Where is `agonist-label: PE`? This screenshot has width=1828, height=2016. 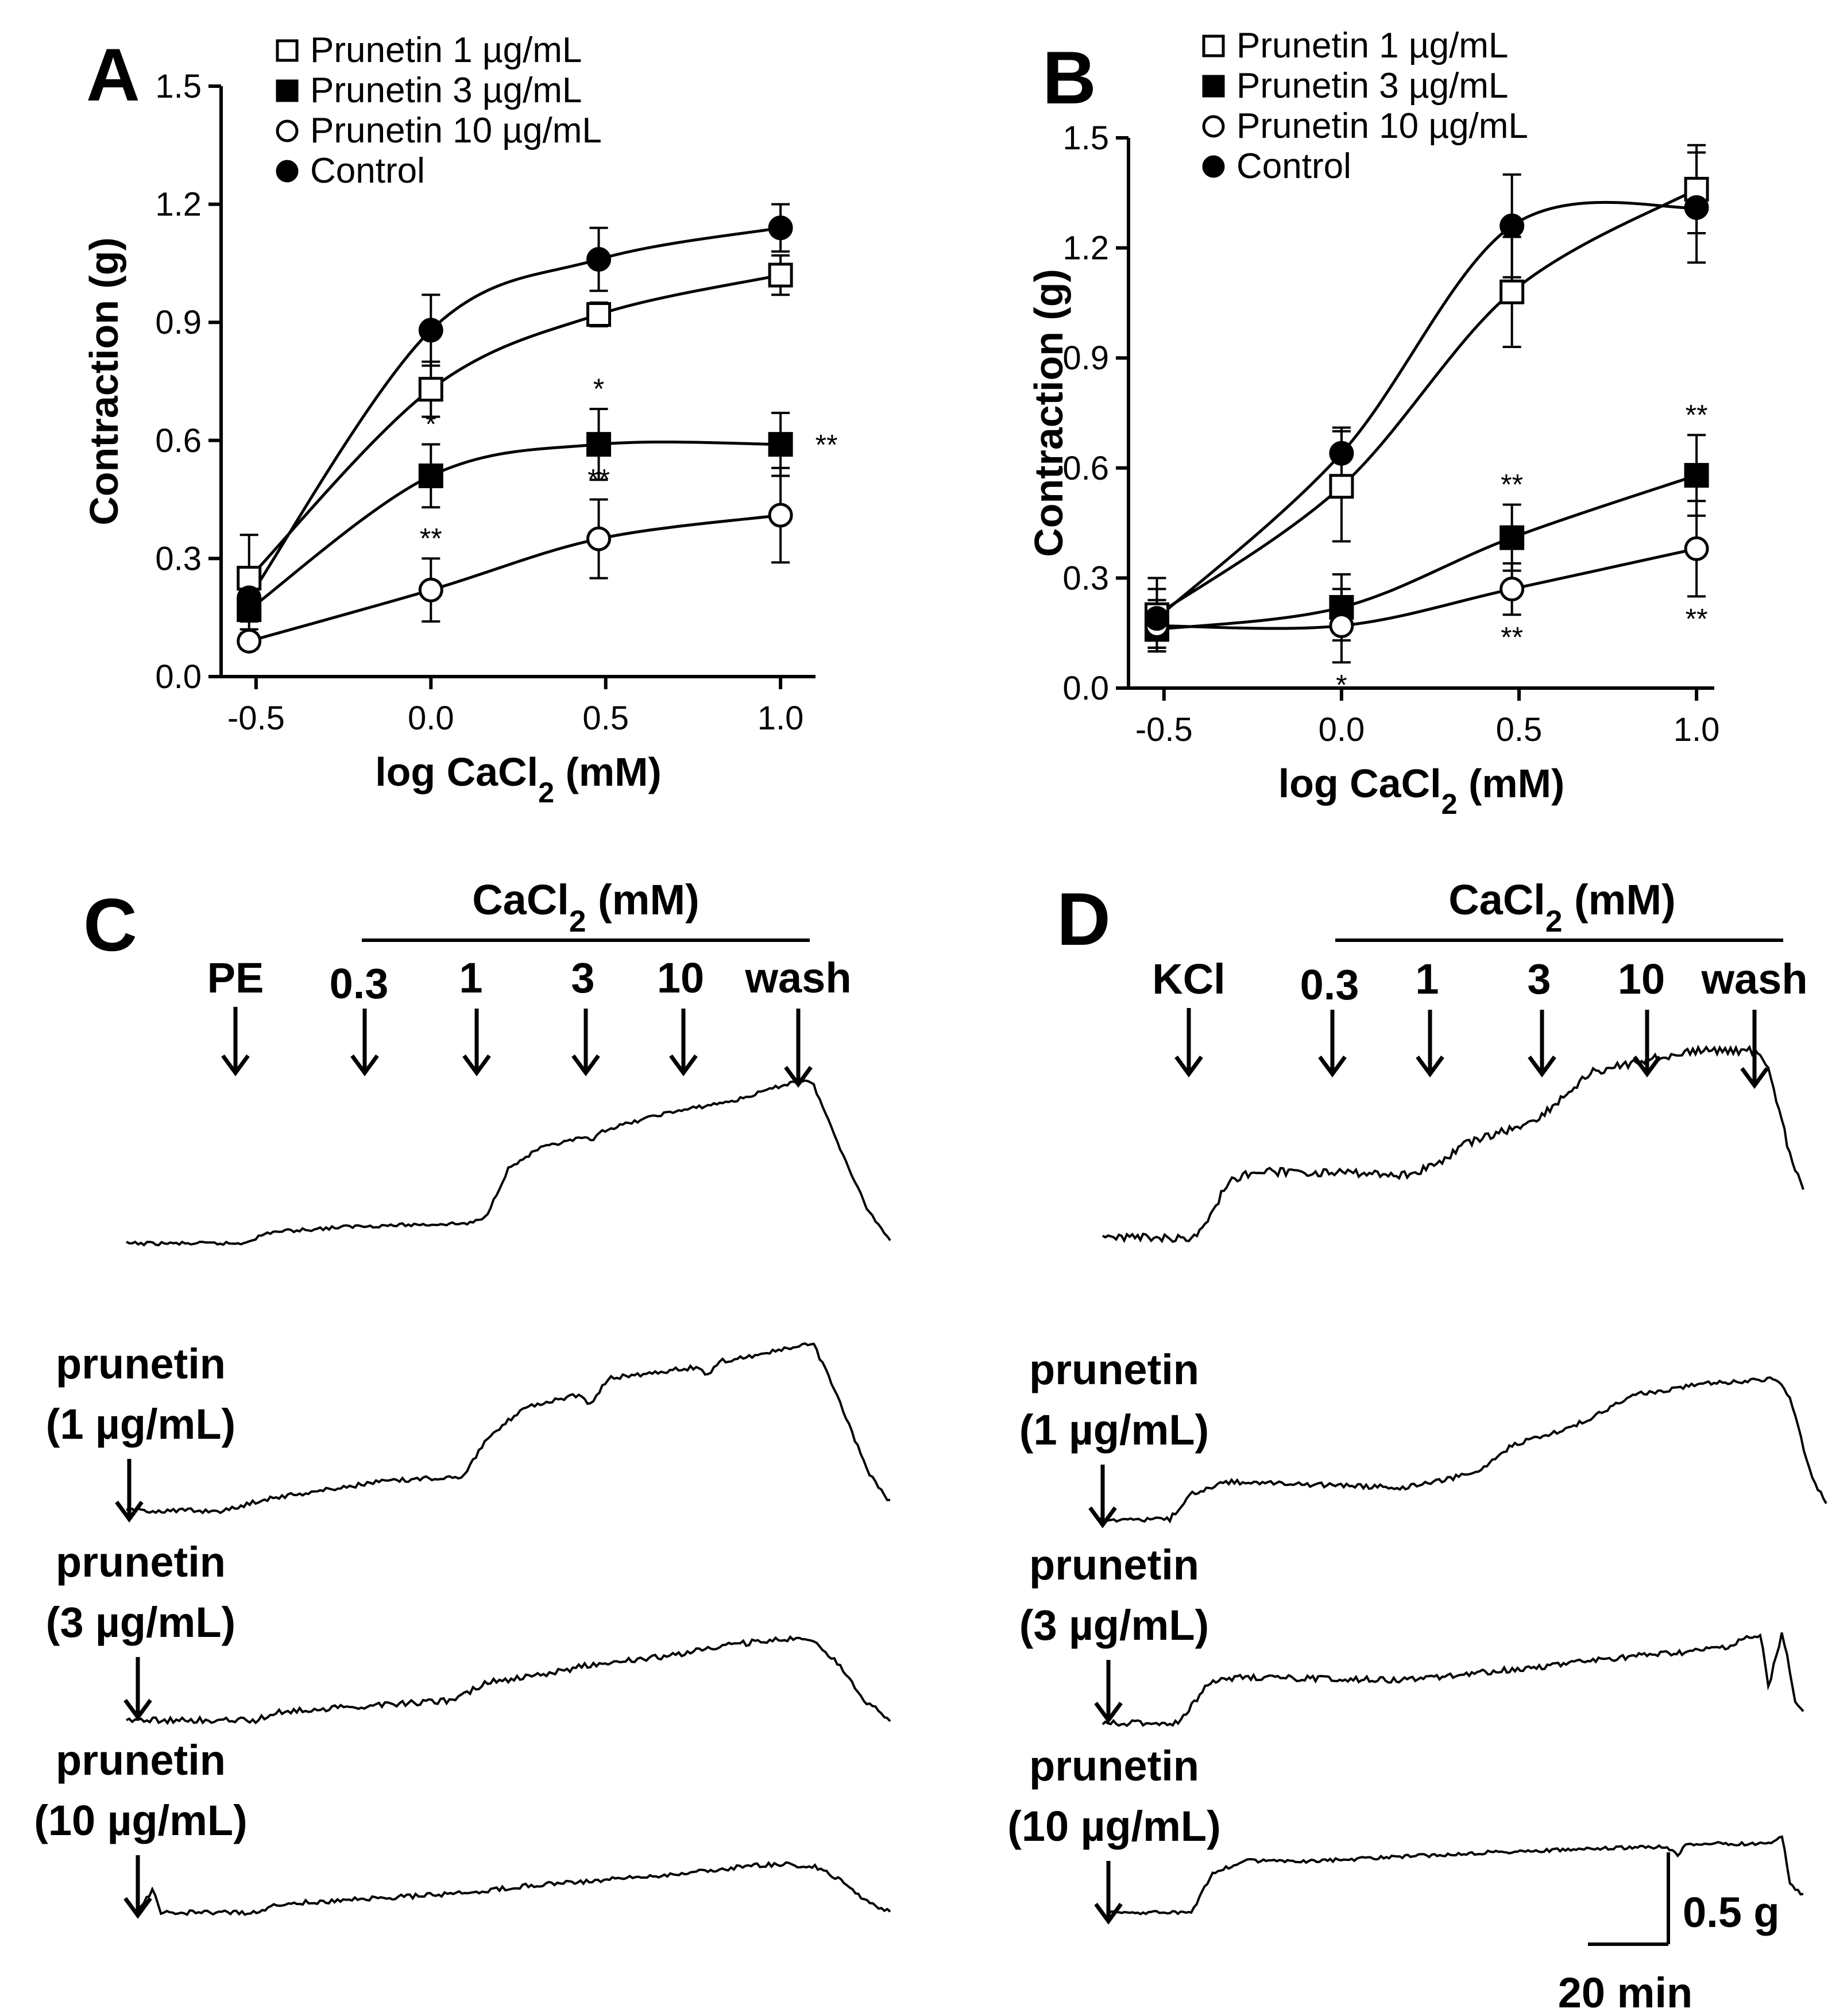
agonist-label: PE is located at coordinates (235, 978).